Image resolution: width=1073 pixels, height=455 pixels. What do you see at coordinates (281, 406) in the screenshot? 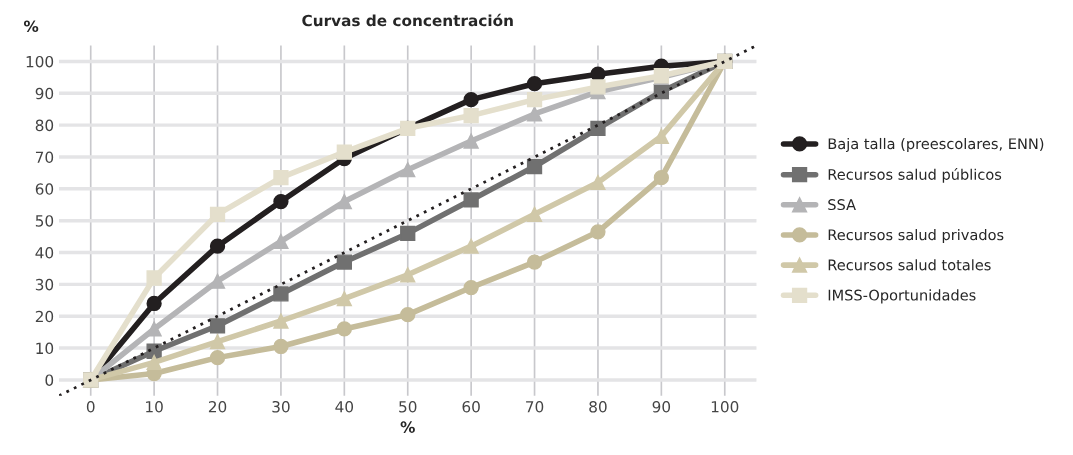
I see `x-tick-label: 30` at bounding box center [281, 406].